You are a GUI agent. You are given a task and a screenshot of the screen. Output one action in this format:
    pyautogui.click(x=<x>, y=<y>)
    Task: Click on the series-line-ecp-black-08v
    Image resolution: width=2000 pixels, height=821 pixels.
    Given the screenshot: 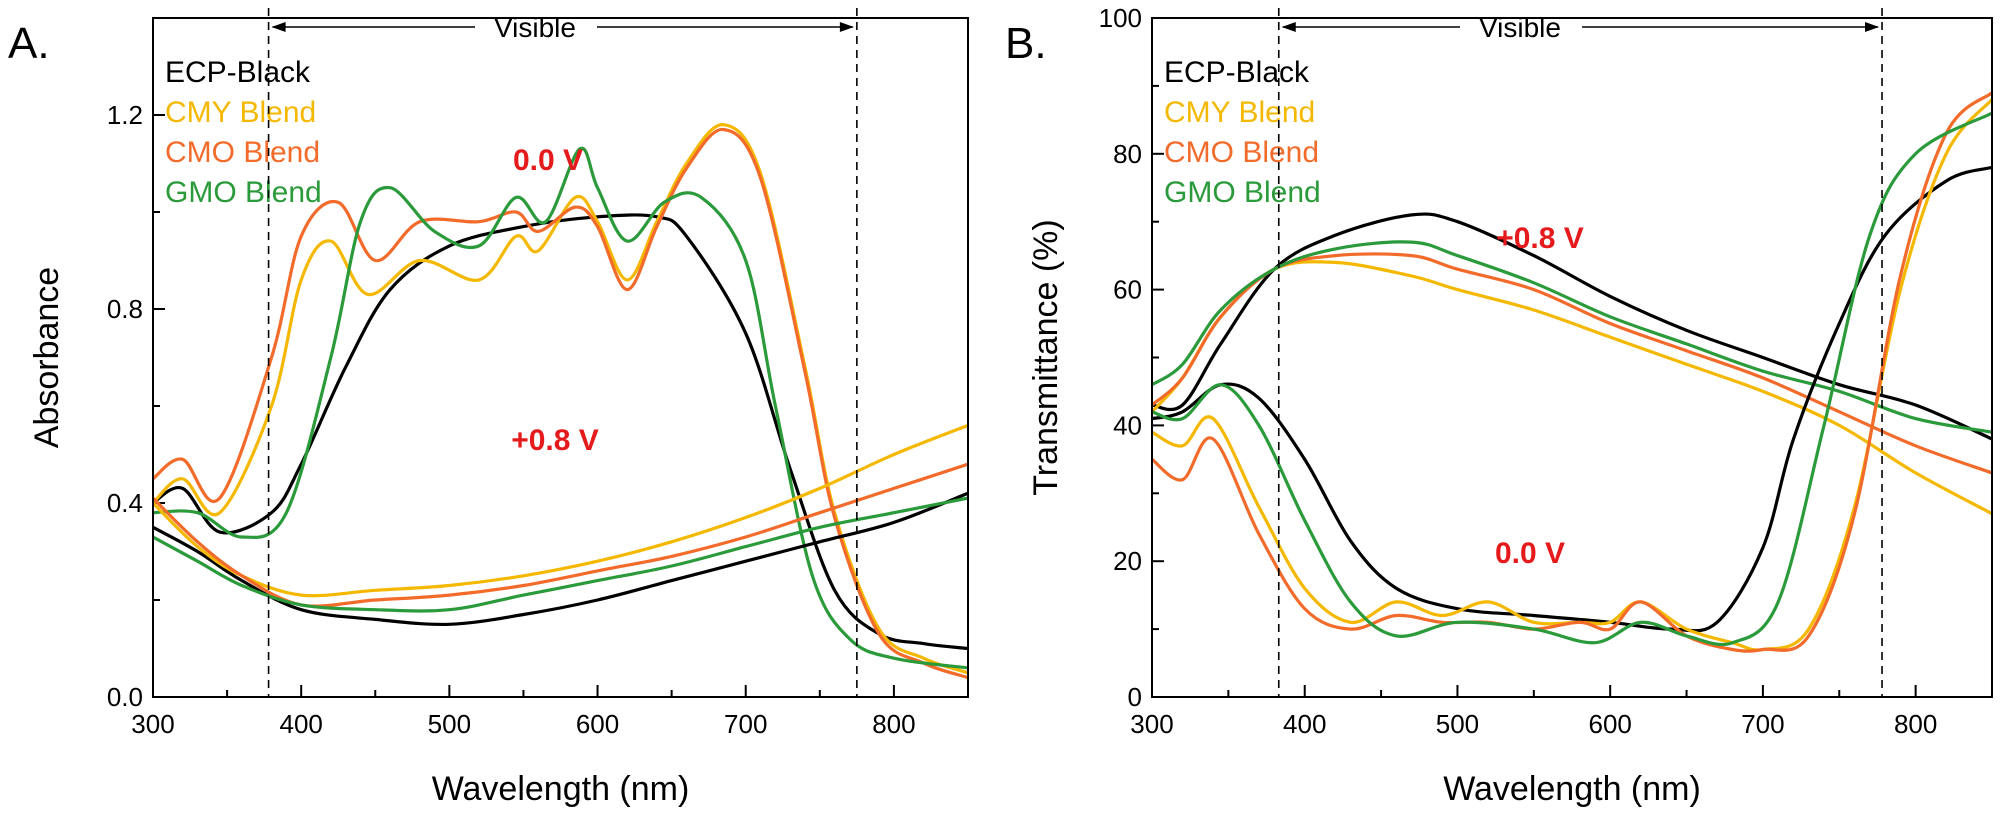 What is the action you would take?
    pyautogui.click(x=560, y=559)
    